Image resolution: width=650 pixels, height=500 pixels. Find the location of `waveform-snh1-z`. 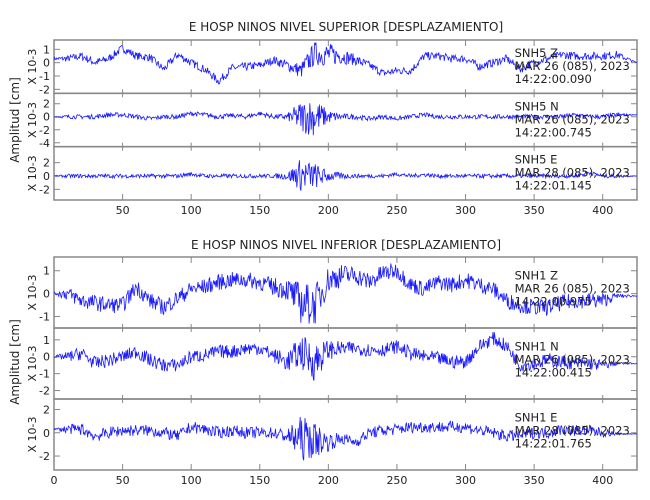

waveform-snh1-z is located at coordinates (345, 293).